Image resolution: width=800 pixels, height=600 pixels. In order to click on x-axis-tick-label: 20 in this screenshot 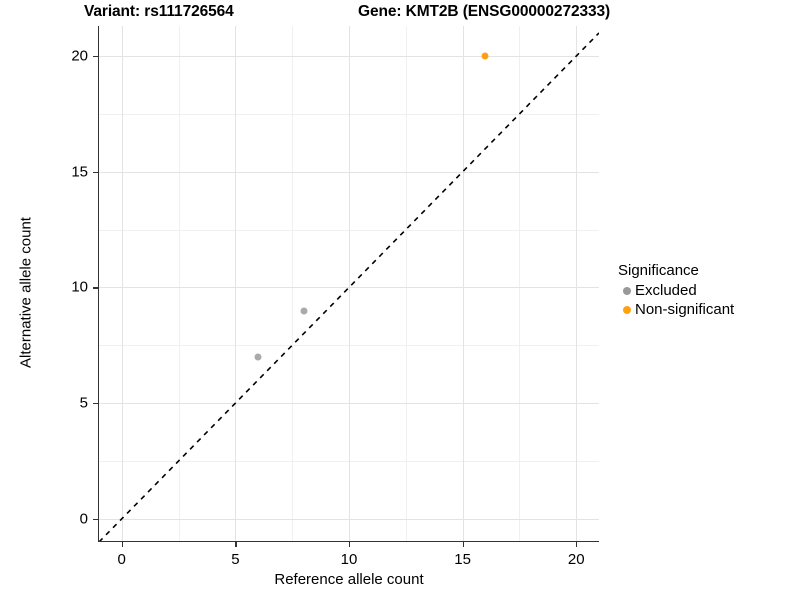, I will do `click(576, 559)`.